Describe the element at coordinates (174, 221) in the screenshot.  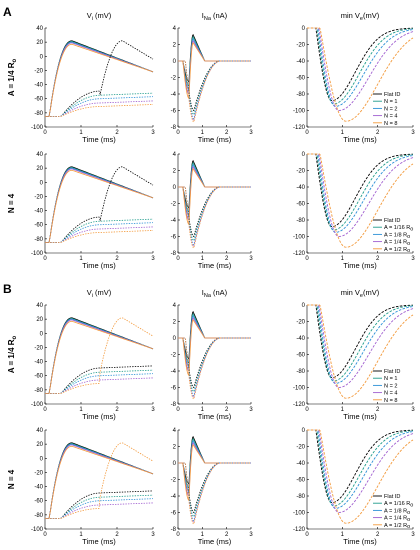
I see `pA-r1-ina-y-tick-label: -4` at that location.